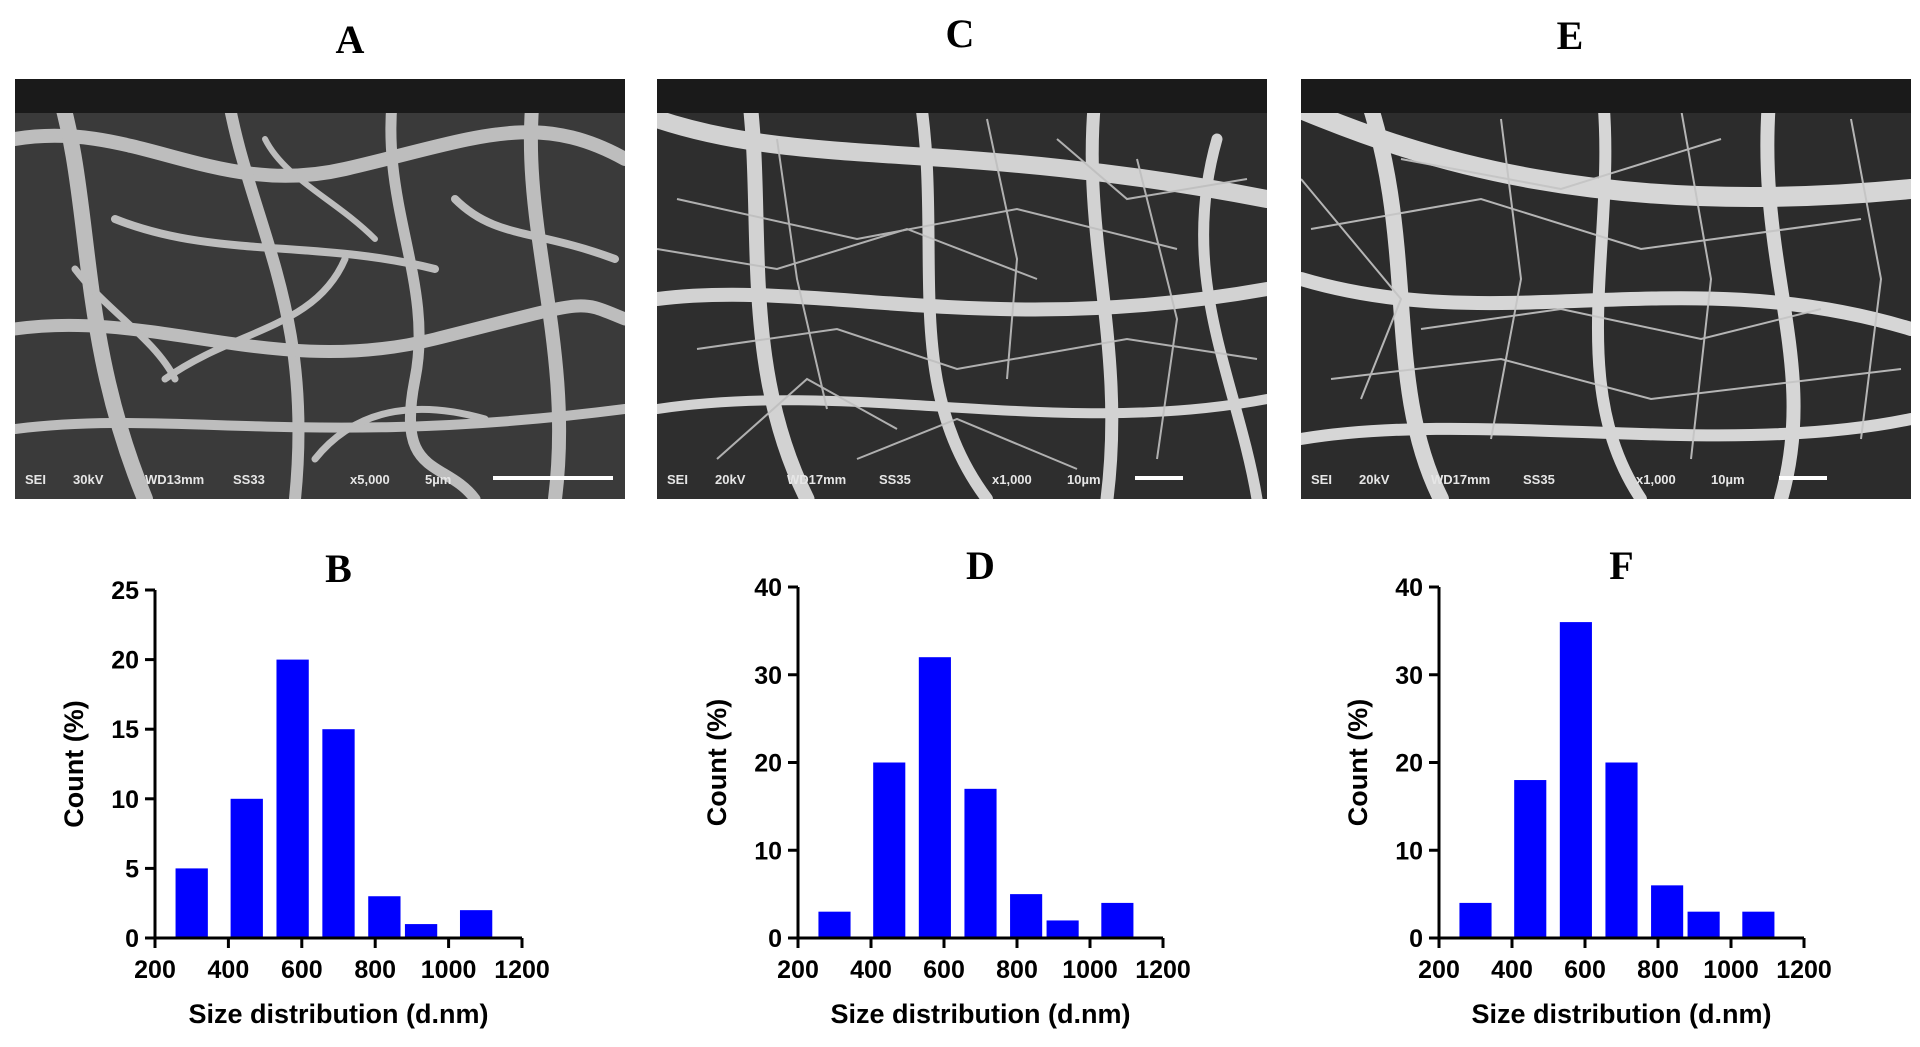 This screenshot has height=1047, width=1920. Describe the element at coordinates (1728, 479) in the screenshot. I see `sem-scale-e: 10µm` at that location.